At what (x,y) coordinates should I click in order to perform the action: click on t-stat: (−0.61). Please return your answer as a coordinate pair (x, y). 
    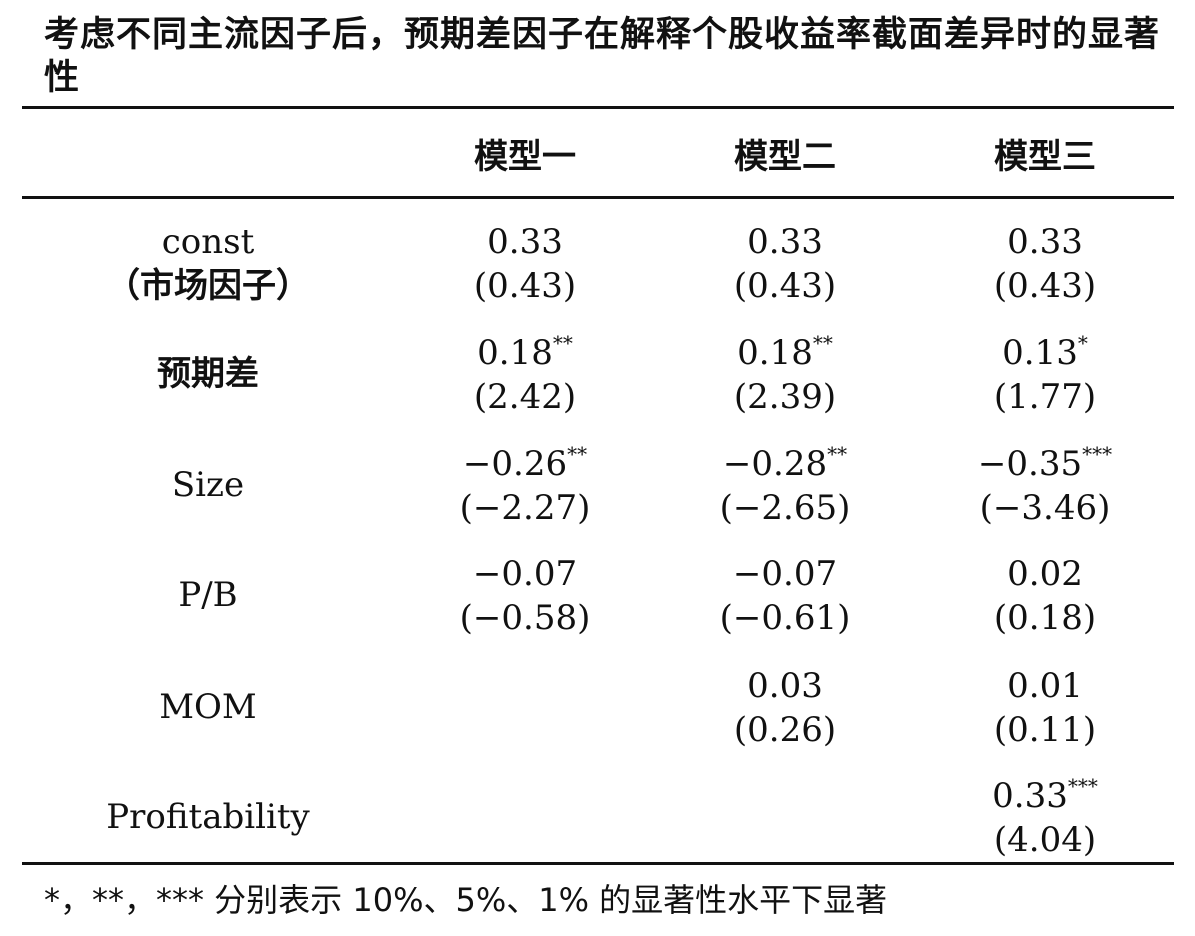
    Looking at the image, I should click on (785, 618).